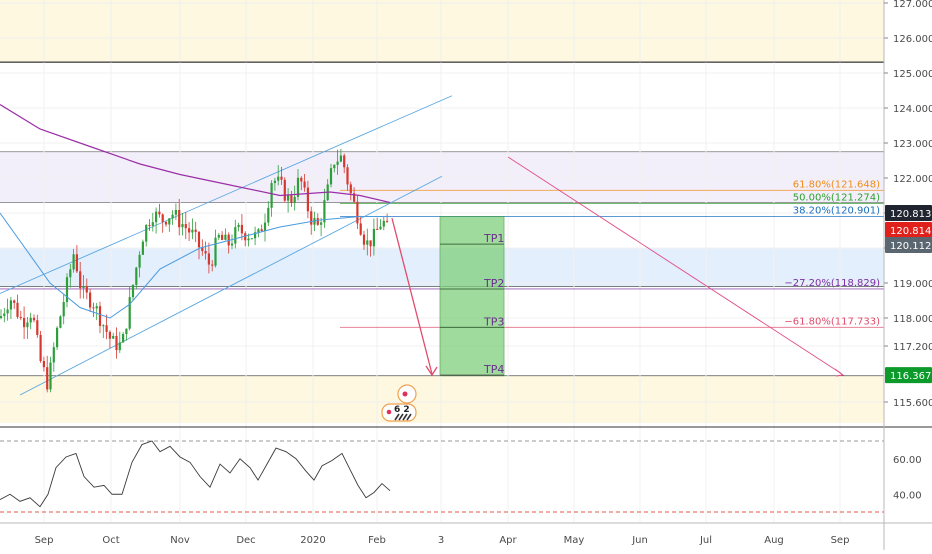 This screenshot has height=554, width=932. Describe the element at coordinates (441, 540) in the screenshot. I see `x-tick-label: 3` at that location.